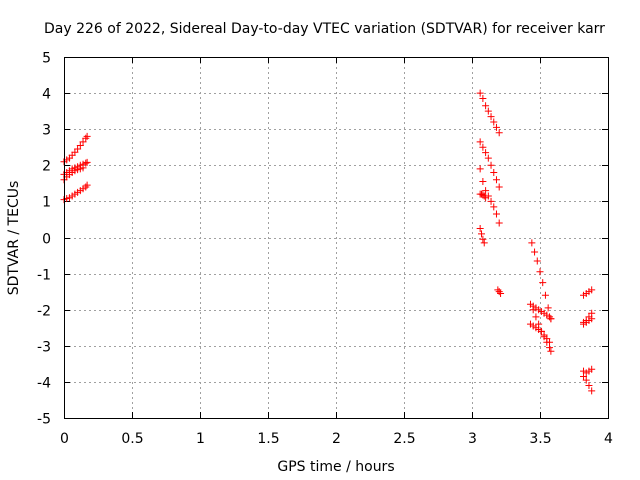 The width and height of the screenshot is (640, 480). What do you see at coordinates (404, 439) in the screenshot?
I see `x-tick-label: 2.5` at bounding box center [404, 439].